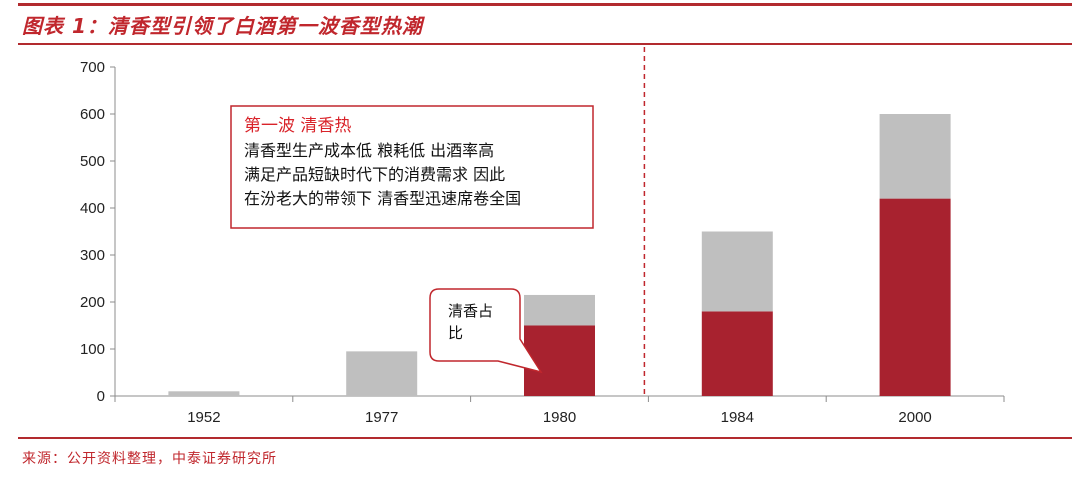  I want to click on y-tick-label: 200, so click(92, 302).